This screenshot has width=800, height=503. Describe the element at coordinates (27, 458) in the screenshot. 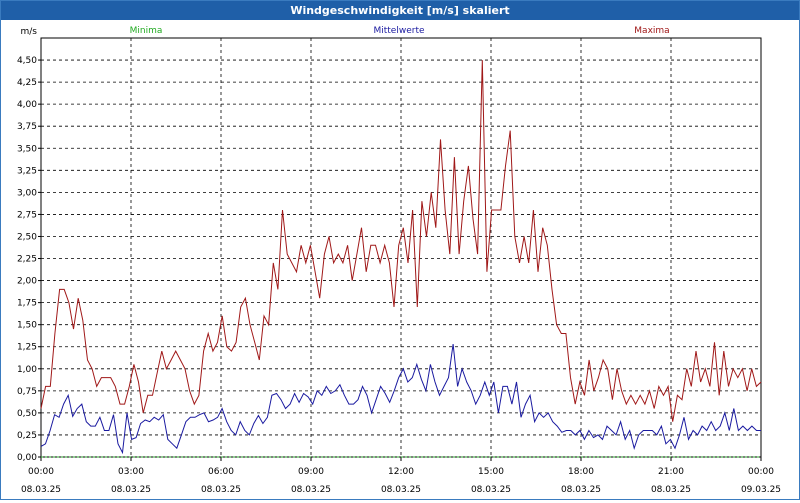

I see `y-tick-label: 0,00` at that location.